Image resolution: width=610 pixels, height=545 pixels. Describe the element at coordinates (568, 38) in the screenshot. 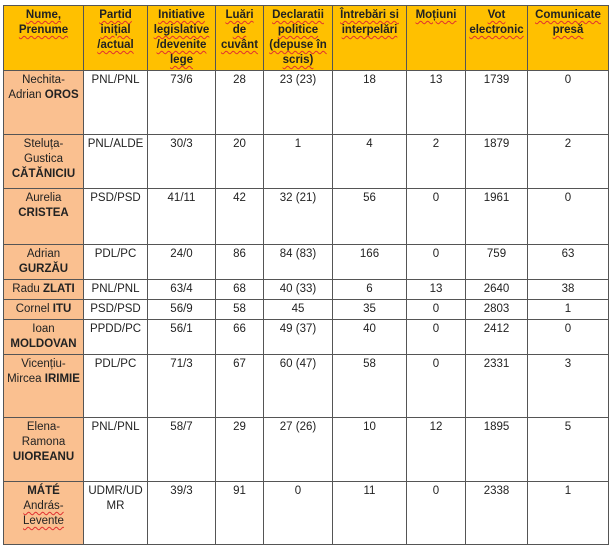

I see `column-header-press: Comunicate presă` at that location.